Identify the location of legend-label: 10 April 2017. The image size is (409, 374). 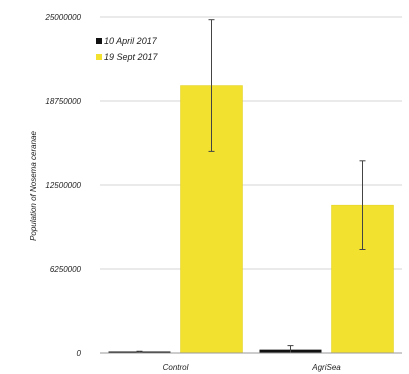
(131, 41).